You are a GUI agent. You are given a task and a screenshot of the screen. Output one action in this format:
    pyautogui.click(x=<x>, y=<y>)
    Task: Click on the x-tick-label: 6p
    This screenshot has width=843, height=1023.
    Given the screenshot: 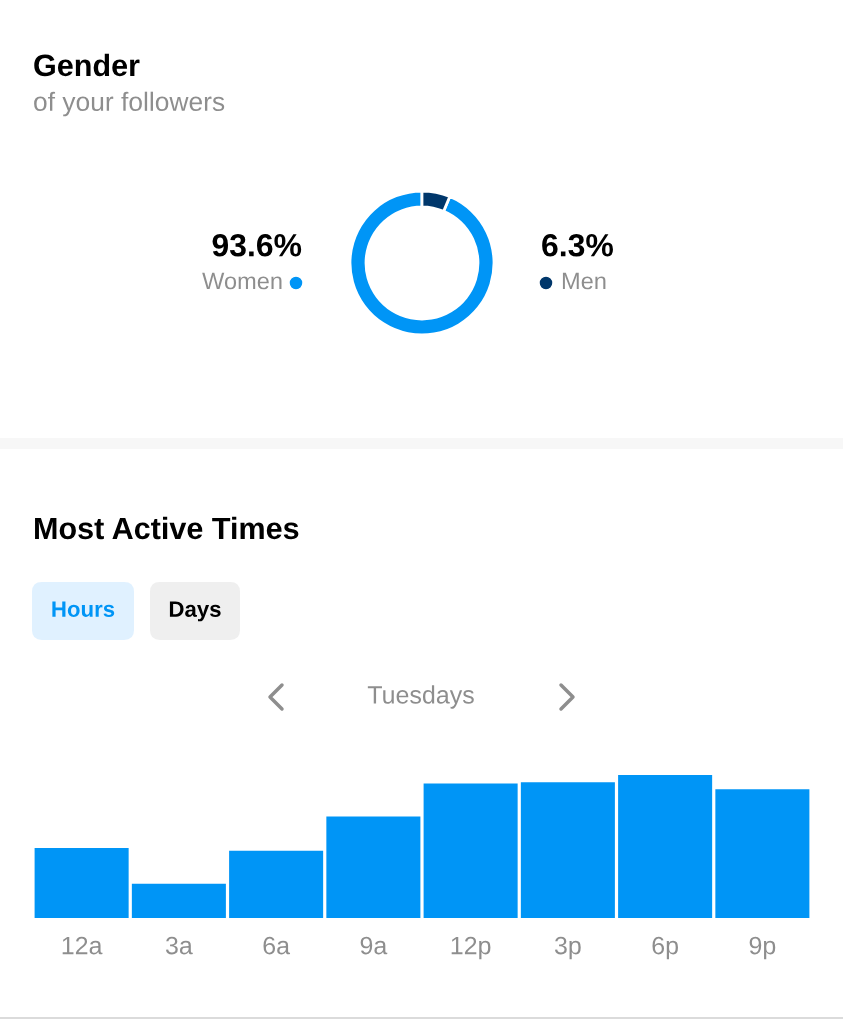 What is the action you would take?
    pyautogui.click(x=665, y=948)
    